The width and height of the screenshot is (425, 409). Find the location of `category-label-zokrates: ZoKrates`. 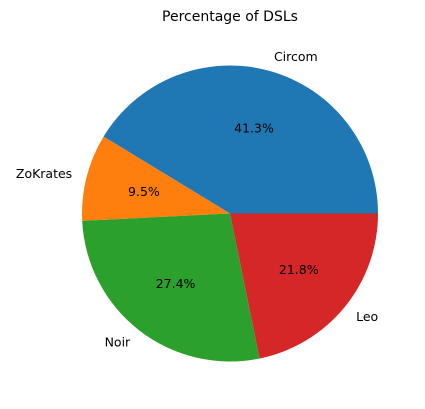

category-label-zokrates: ZoKrates is located at coordinates (44, 173).